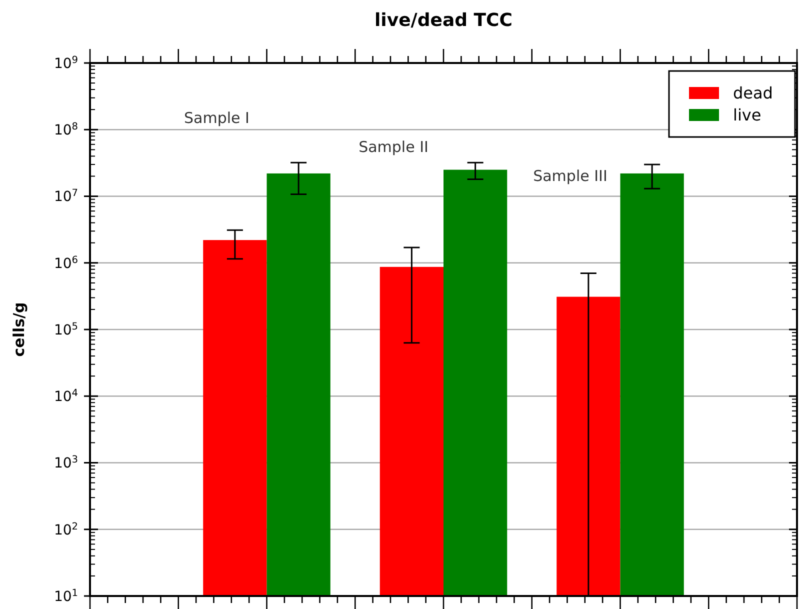 This screenshot has height=609, width=806. Describe the element at coordinates (66, 596) in the screenshot. I see `y-tick-label: 10$^{1}$` at that location.